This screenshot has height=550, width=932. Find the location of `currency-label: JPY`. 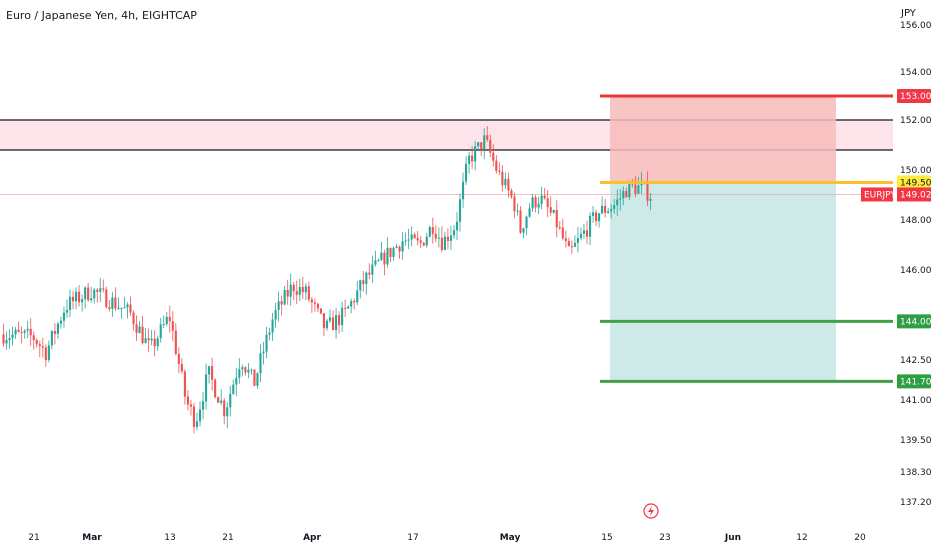

currency-label: JPY is located at coordinates (908, 13).